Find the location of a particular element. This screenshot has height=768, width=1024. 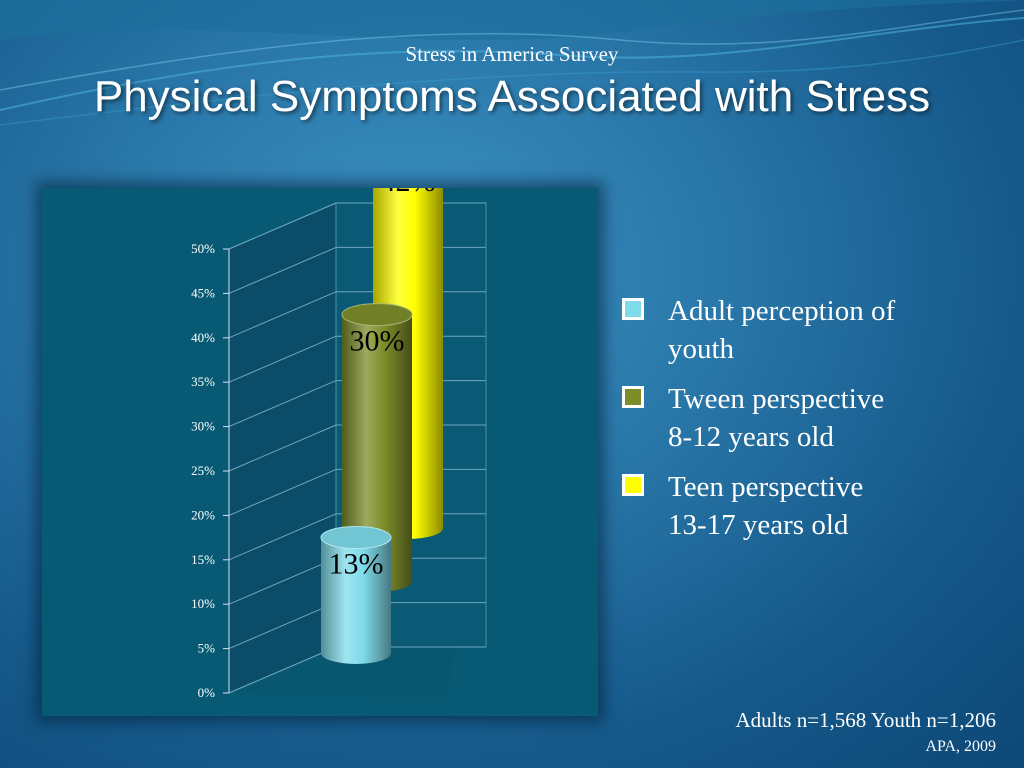

y-tick-label: 40% is located at coordinates (203, 337).